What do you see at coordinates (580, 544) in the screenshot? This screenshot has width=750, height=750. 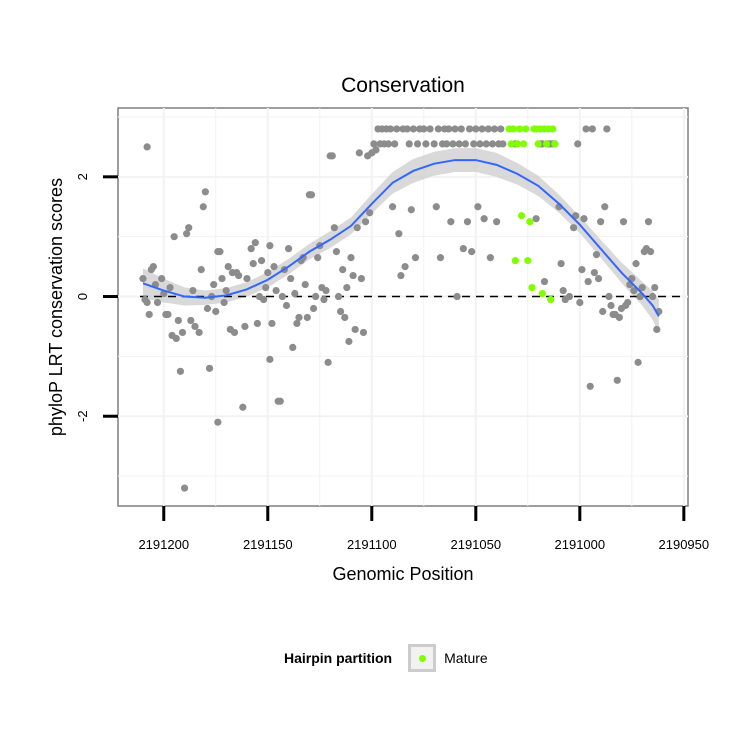 I see `x-tick-label: 2191000` at bounding box center [580, 544].